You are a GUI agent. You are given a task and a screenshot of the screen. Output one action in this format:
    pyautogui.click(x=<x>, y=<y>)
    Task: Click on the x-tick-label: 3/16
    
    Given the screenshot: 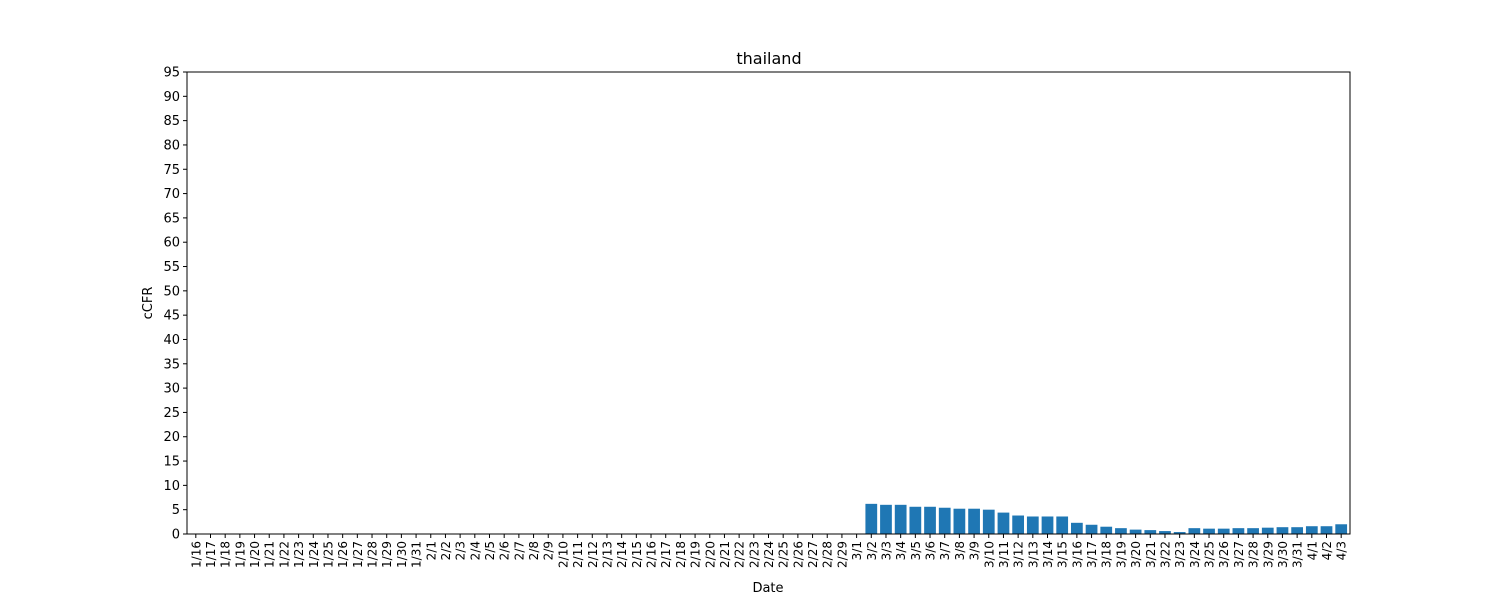 What is the action you would take?
    pyautogui.click(x=1077, y=554)
    